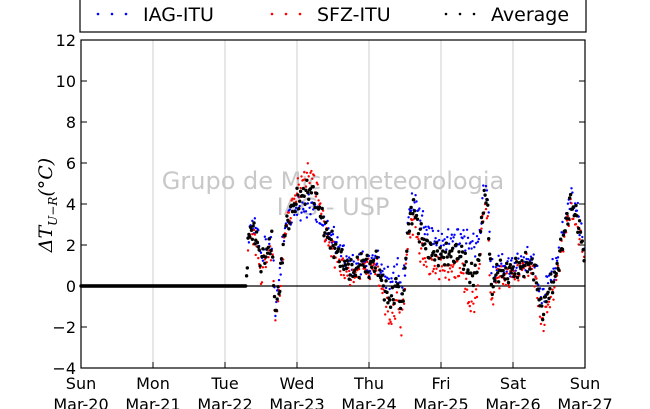 The image size is (650, 409). I want to click on x-tick-label-day: Thu, so click(368, 383).